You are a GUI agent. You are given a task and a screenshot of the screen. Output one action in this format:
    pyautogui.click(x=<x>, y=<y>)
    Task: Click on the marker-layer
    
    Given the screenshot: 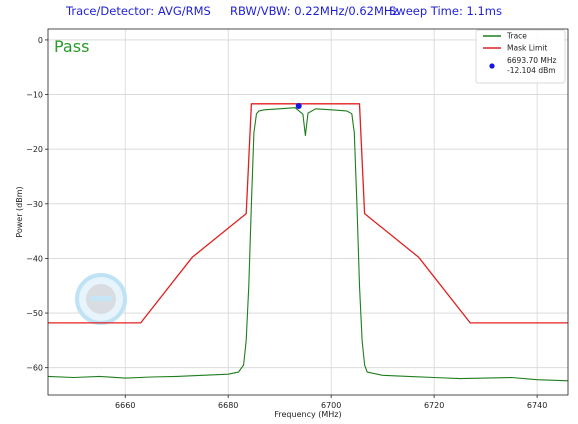 What is the action you would take?
    pyautogui.click(x=298, y=106)
    